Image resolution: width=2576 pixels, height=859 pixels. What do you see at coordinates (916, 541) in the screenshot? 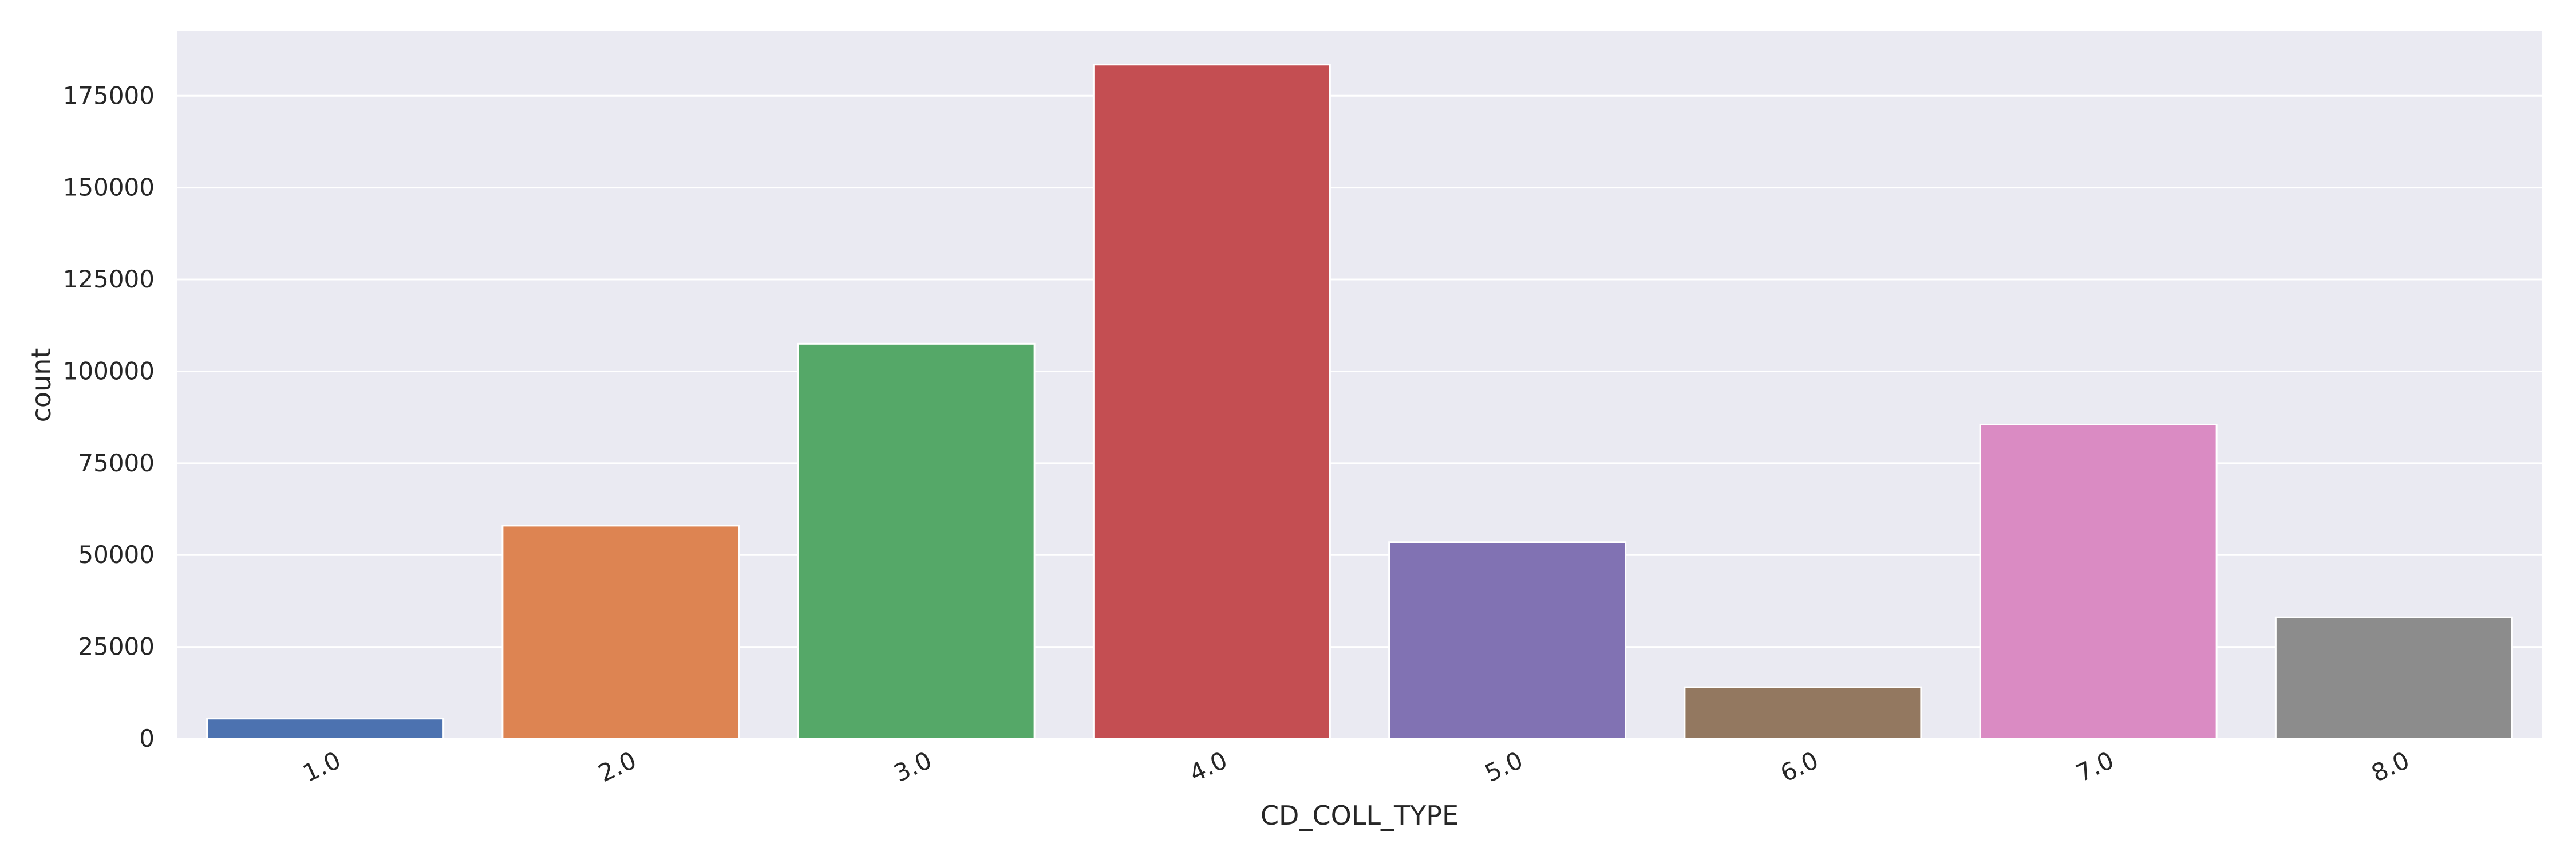
I see `bar-3.0` at bounding box center [916, 541].